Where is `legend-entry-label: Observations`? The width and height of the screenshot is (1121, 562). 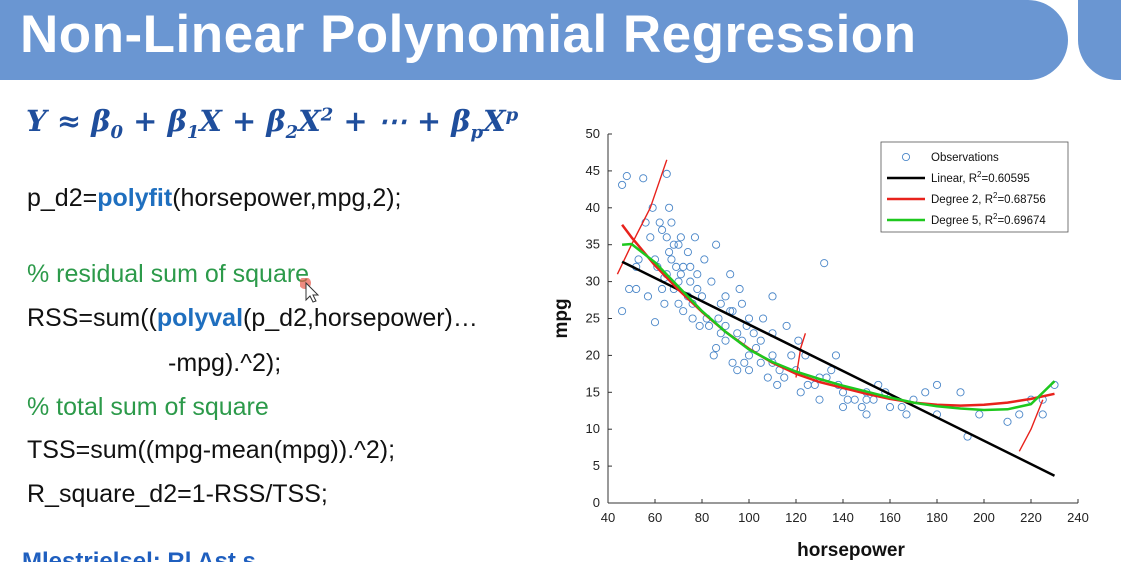 legend-entry-label: Observations is located at coordinates (965, 158).